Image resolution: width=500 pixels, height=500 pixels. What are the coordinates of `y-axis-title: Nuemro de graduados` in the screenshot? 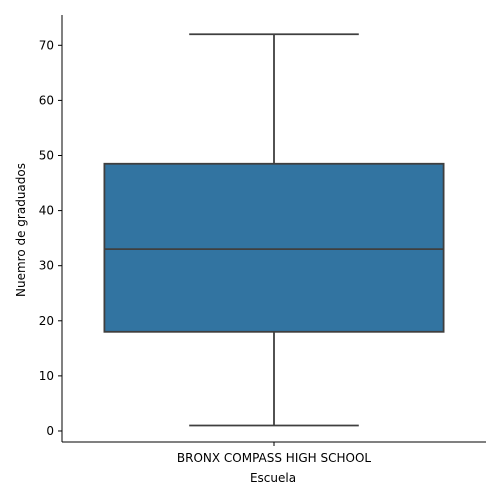 It's located at (21, 230).